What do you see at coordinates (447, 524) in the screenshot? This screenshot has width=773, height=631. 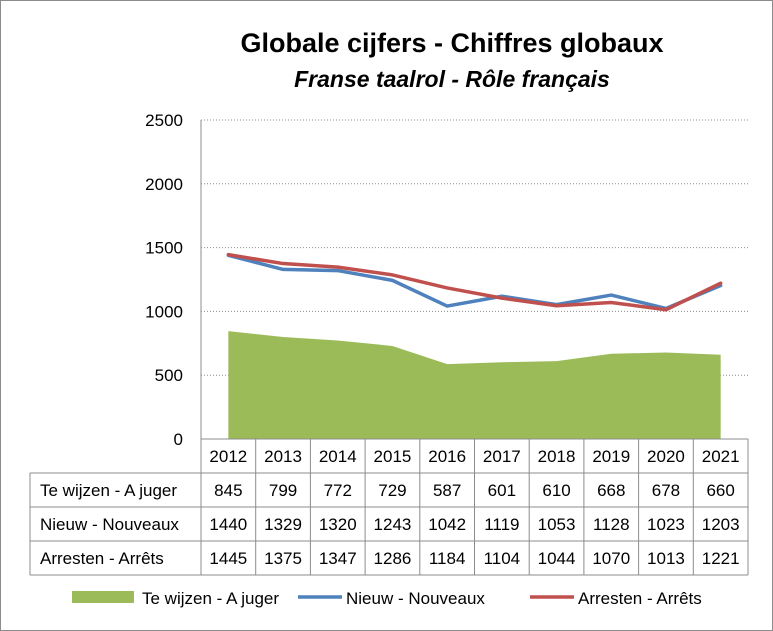 I see `data-label: 1042` at bounding box center [447, 524].